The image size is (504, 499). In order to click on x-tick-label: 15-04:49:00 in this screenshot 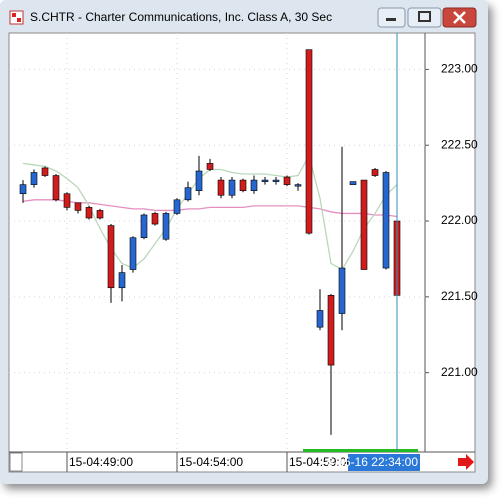, I will do `click(101, 462)`.